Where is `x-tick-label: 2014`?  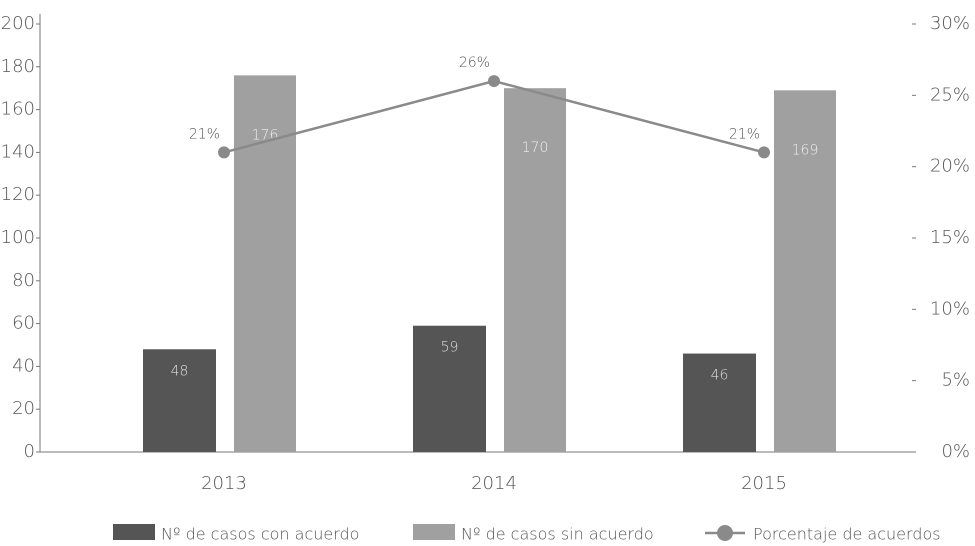 x-tick-label: 2014 is located at coordinates (494, 483).